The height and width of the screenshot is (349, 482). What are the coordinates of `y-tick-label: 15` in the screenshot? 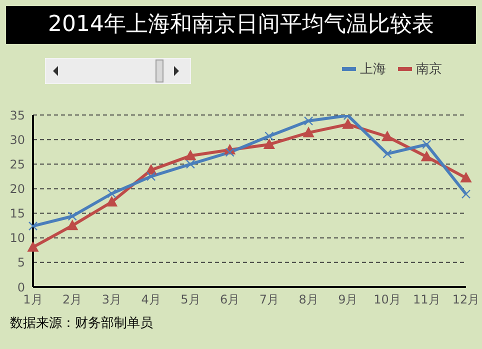 It's located at (17, 213).